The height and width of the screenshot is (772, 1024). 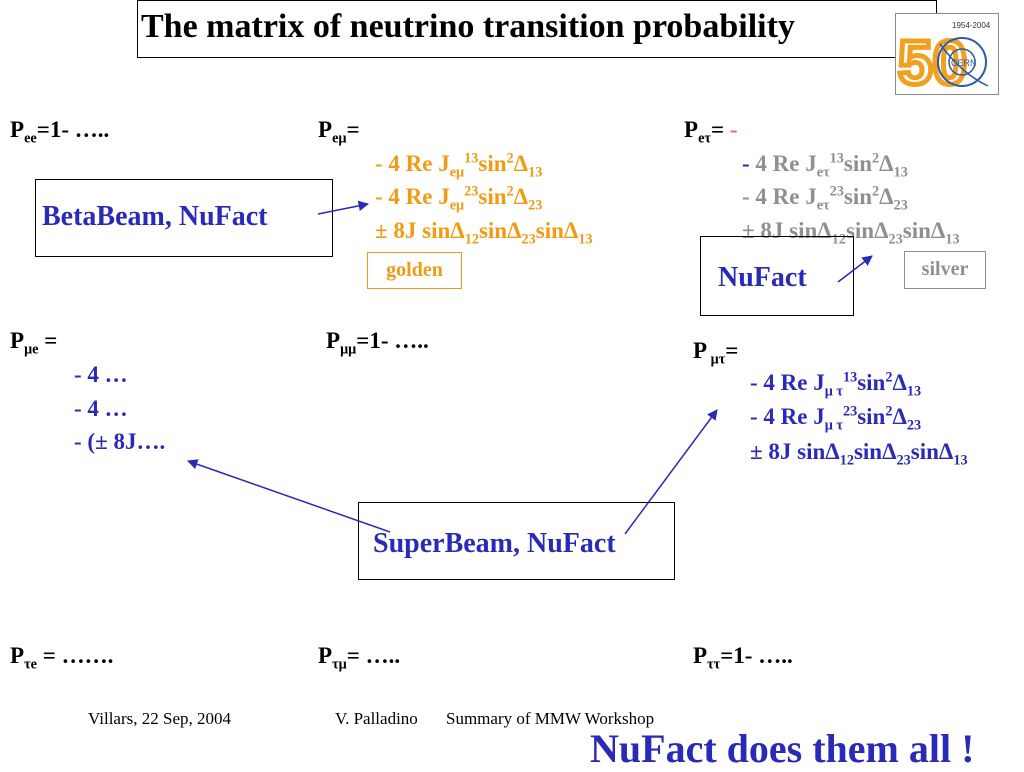 I want to click on footer-author: V. Palladino, so click(x=376, y=718).